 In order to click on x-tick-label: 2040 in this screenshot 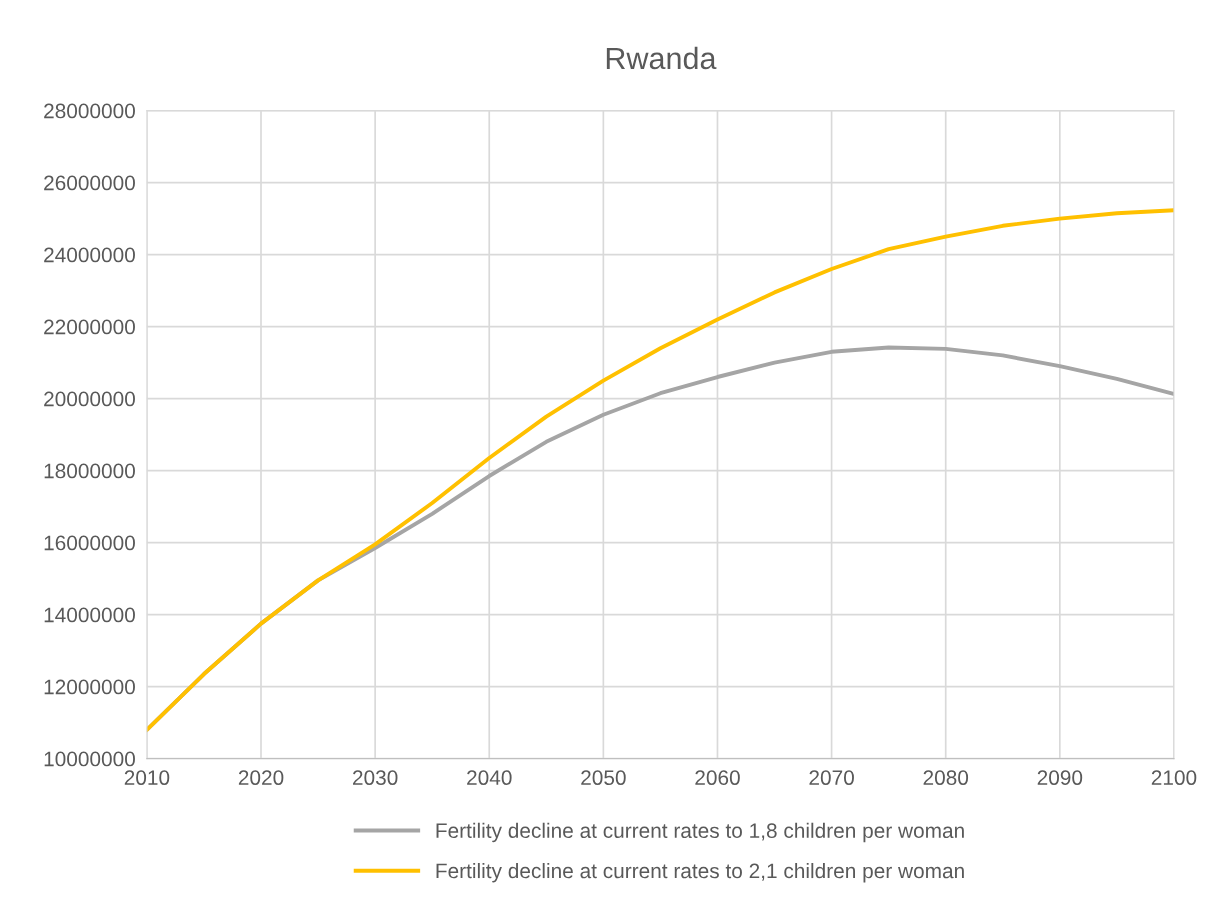, I will do `click(489, 778)`.